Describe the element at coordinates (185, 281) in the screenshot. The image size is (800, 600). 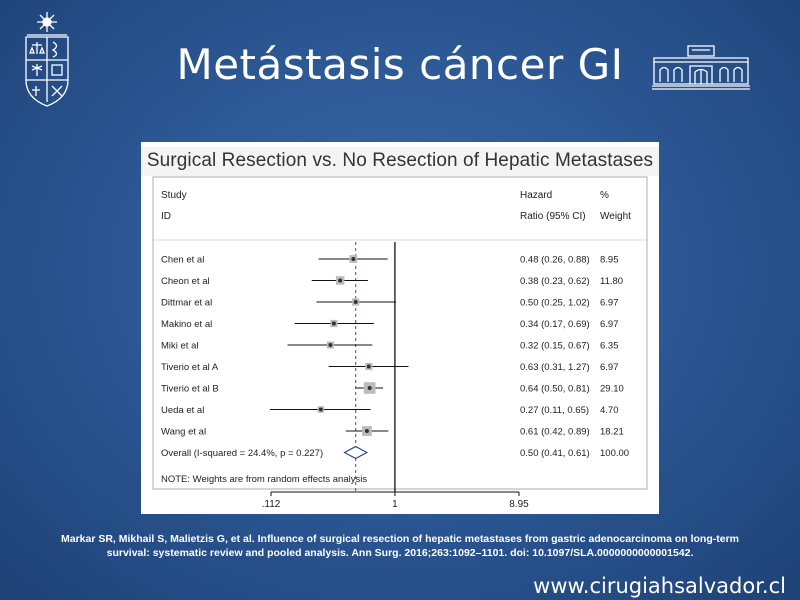
I see `study-name: Cheon et al` at that location.